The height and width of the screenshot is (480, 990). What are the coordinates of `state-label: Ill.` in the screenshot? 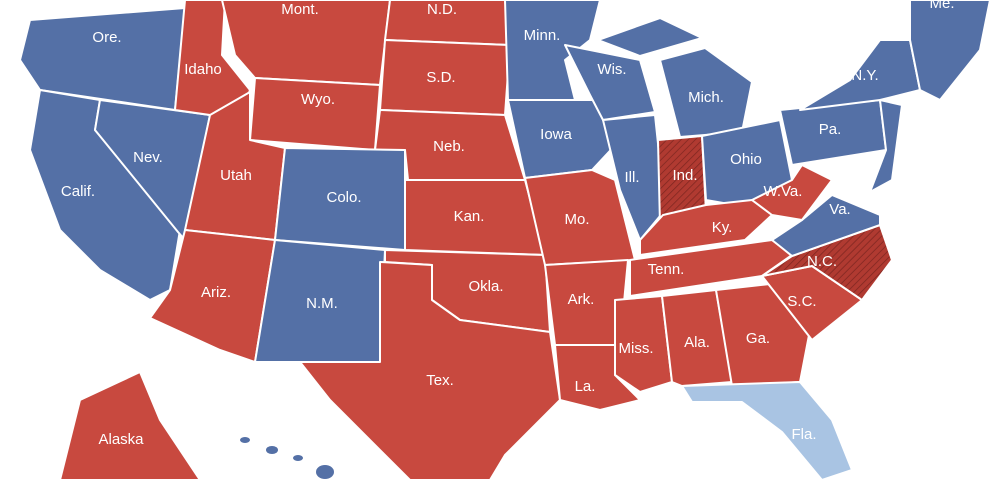 It's located at (632, 177).